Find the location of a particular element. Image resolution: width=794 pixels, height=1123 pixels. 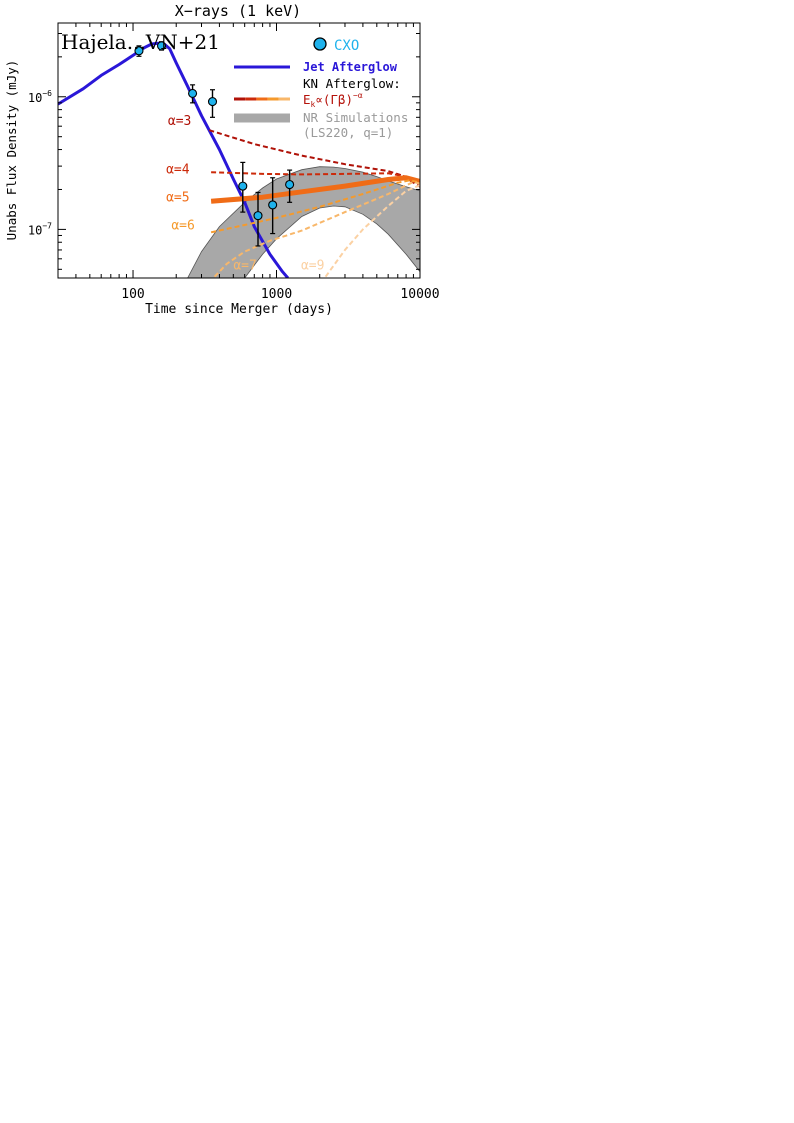

annotation-alpha-9: α=9 is located at coordinates (312, 265).